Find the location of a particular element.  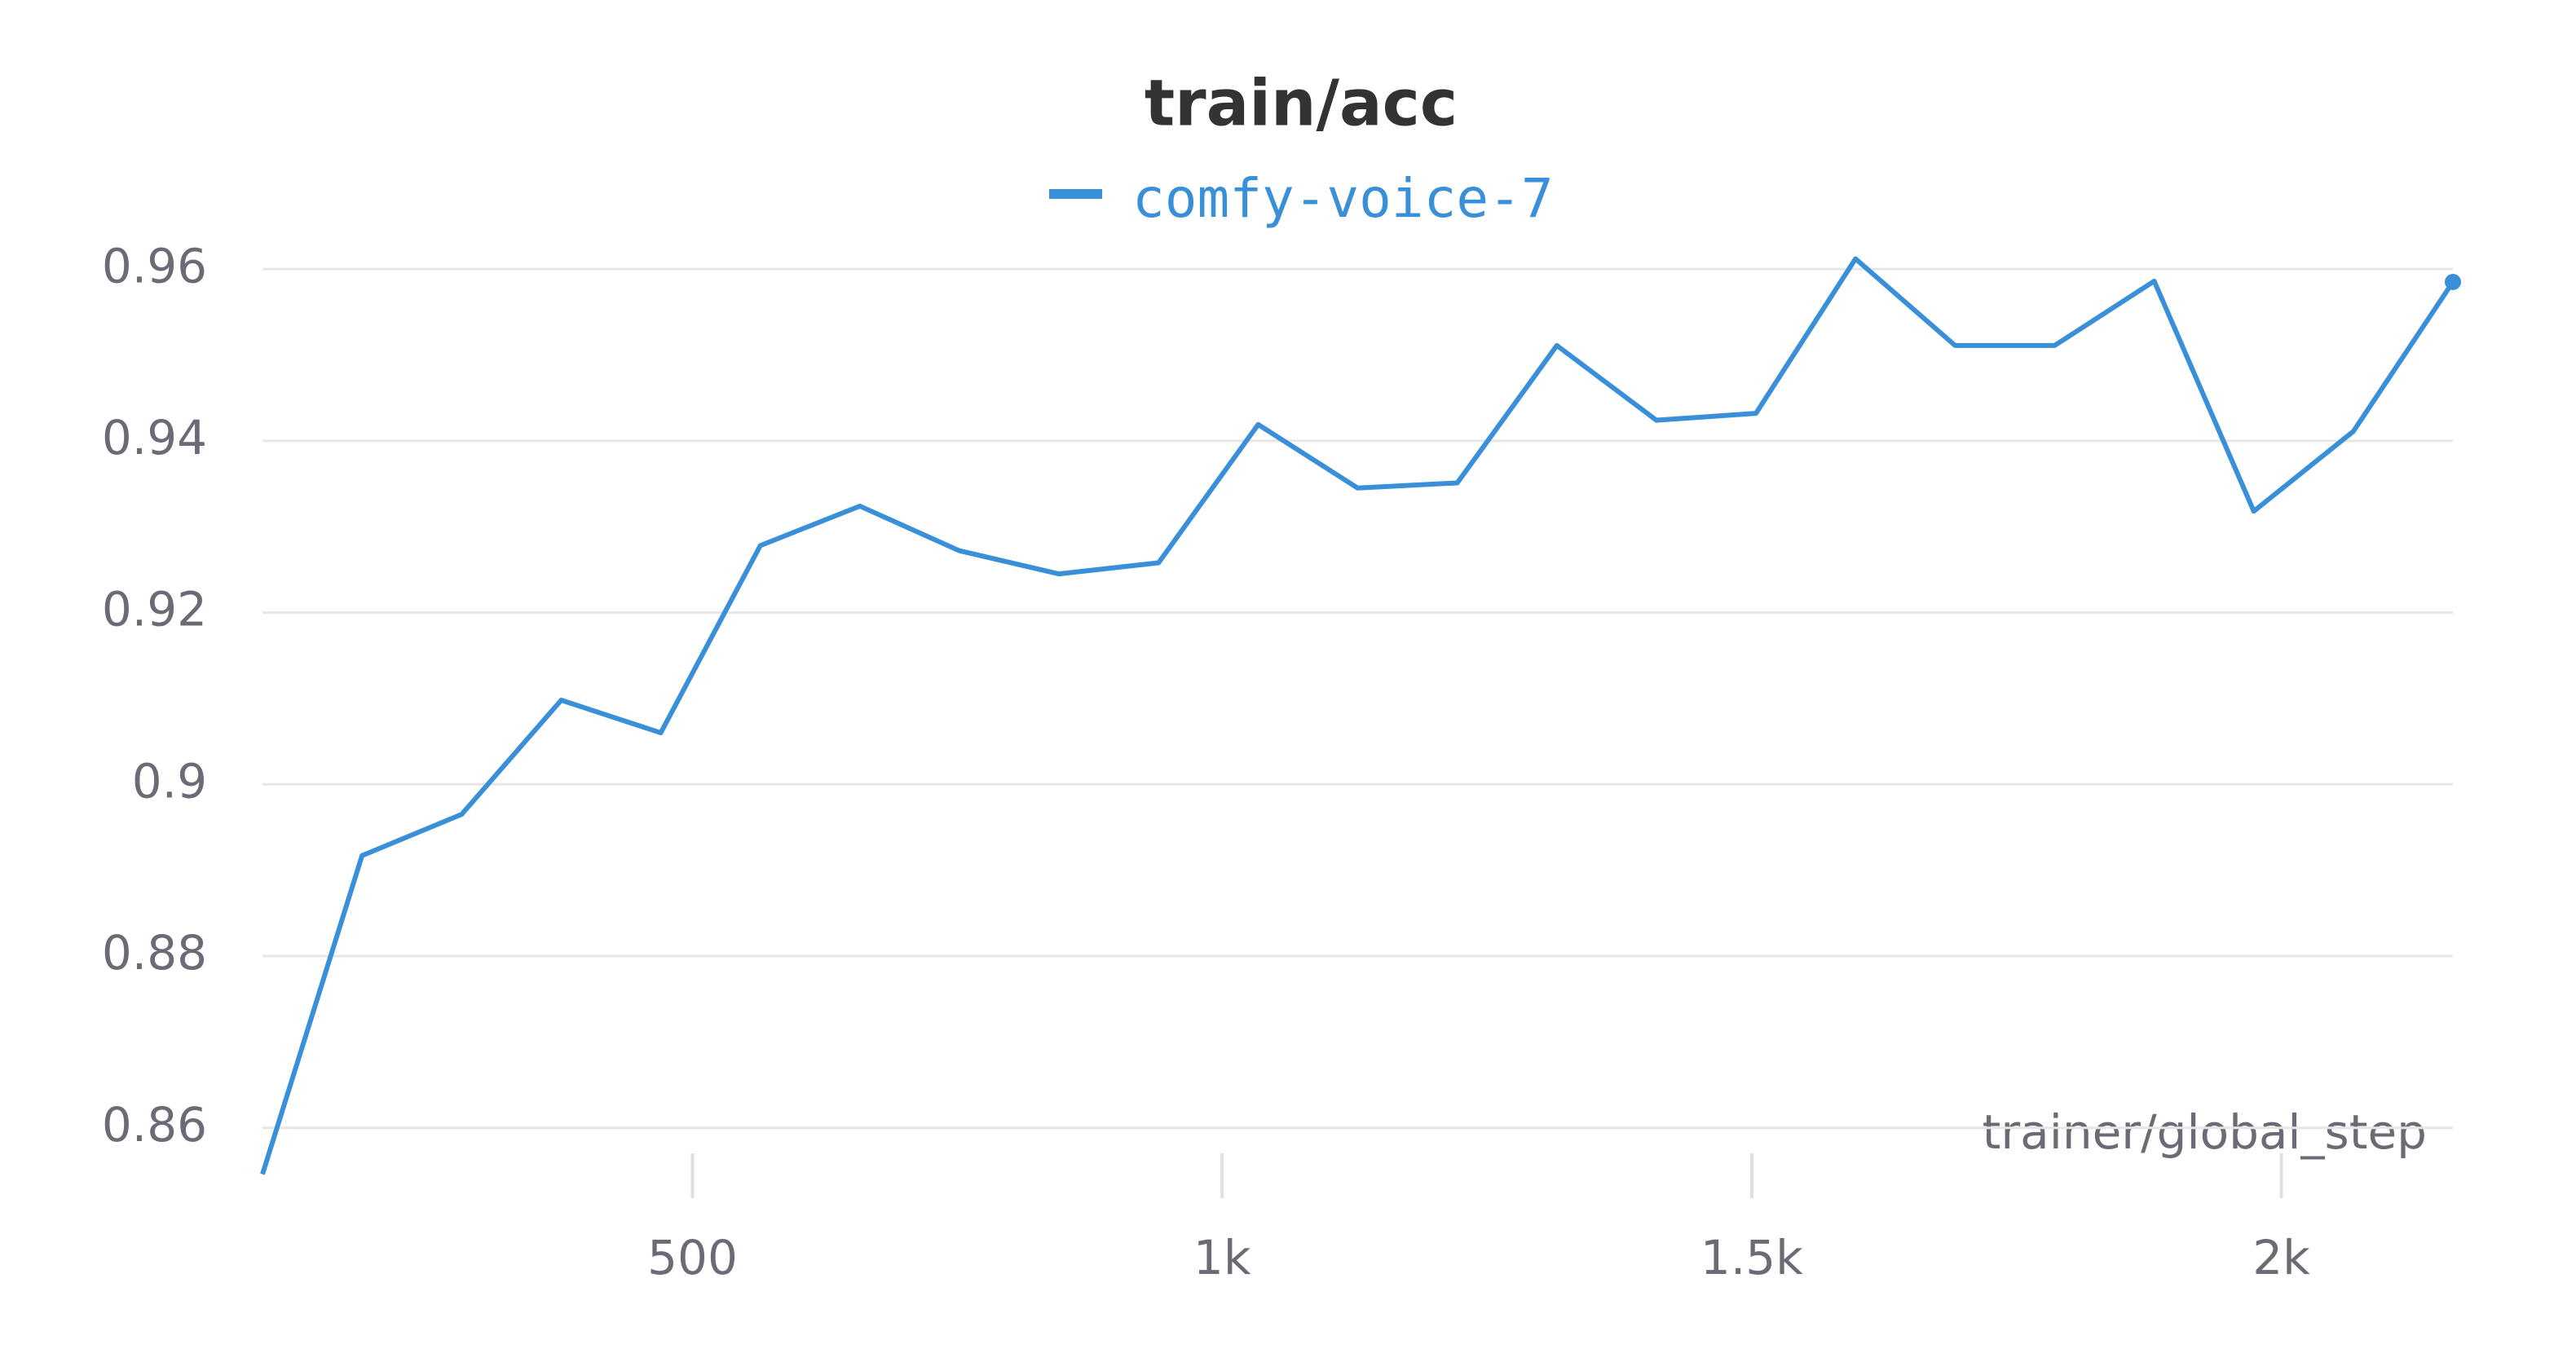

y-tick-label: 0.9 is located at coordinates (169, 781).